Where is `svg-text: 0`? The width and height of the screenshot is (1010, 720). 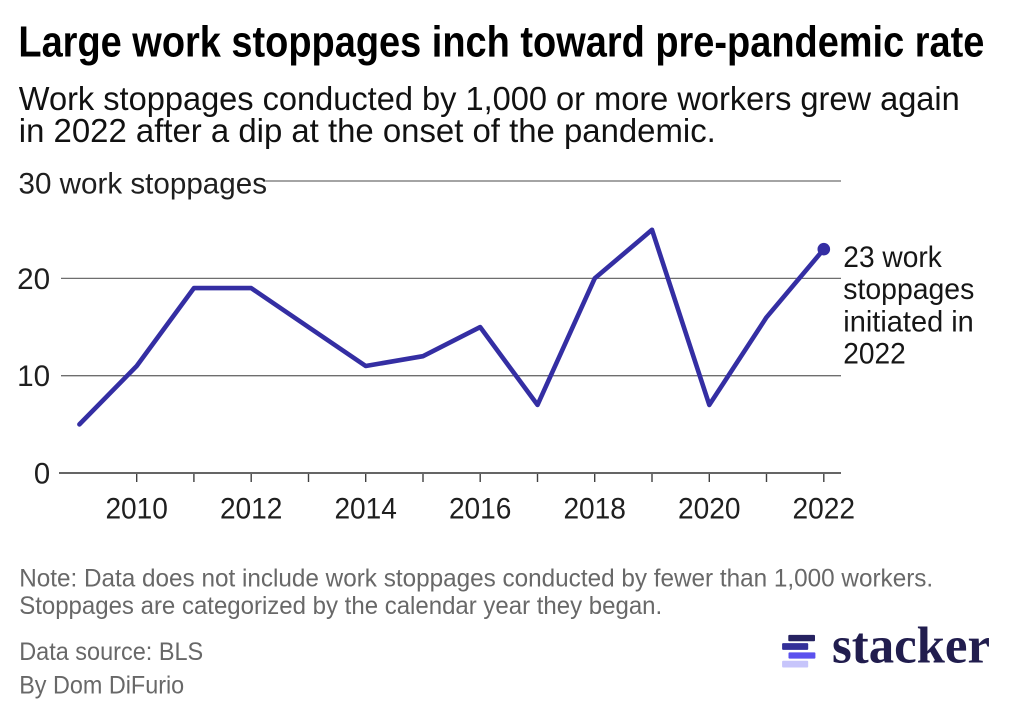
svg-text: 0 is located at coordinates (42, 474).